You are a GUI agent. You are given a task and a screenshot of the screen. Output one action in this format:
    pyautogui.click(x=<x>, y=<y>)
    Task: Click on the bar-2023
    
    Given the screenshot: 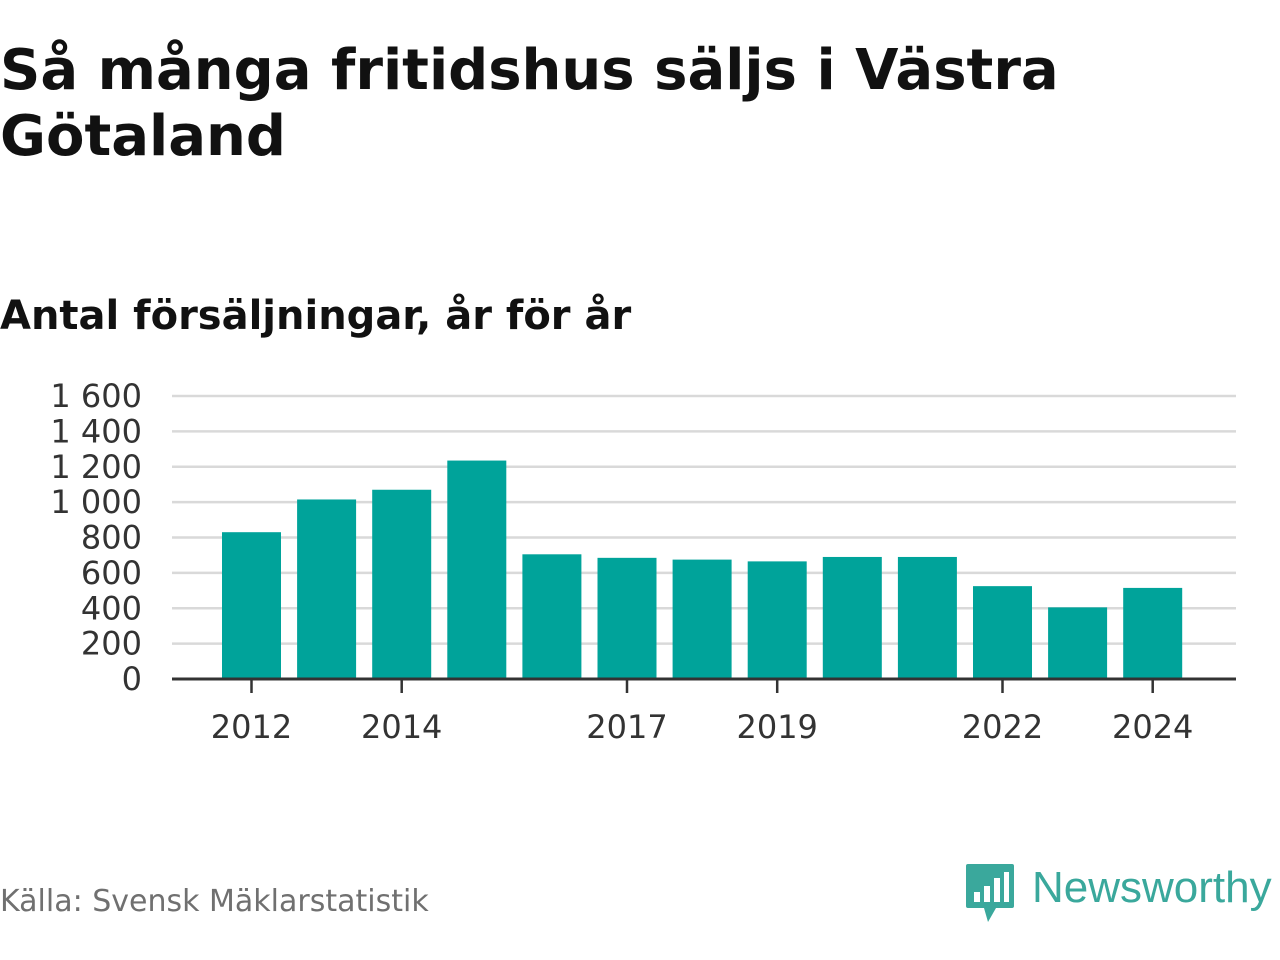 What is the action you would take?
    pyautogui.click(x=1078, y=643)
    